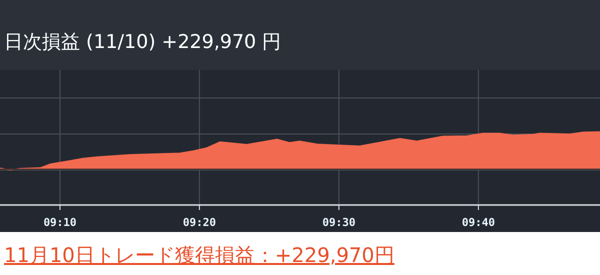  Describe the element at coordinates (143, 42) in the screenshot. I see `chart-title: 日次損益 (11/10) +229,970 円` at that location.